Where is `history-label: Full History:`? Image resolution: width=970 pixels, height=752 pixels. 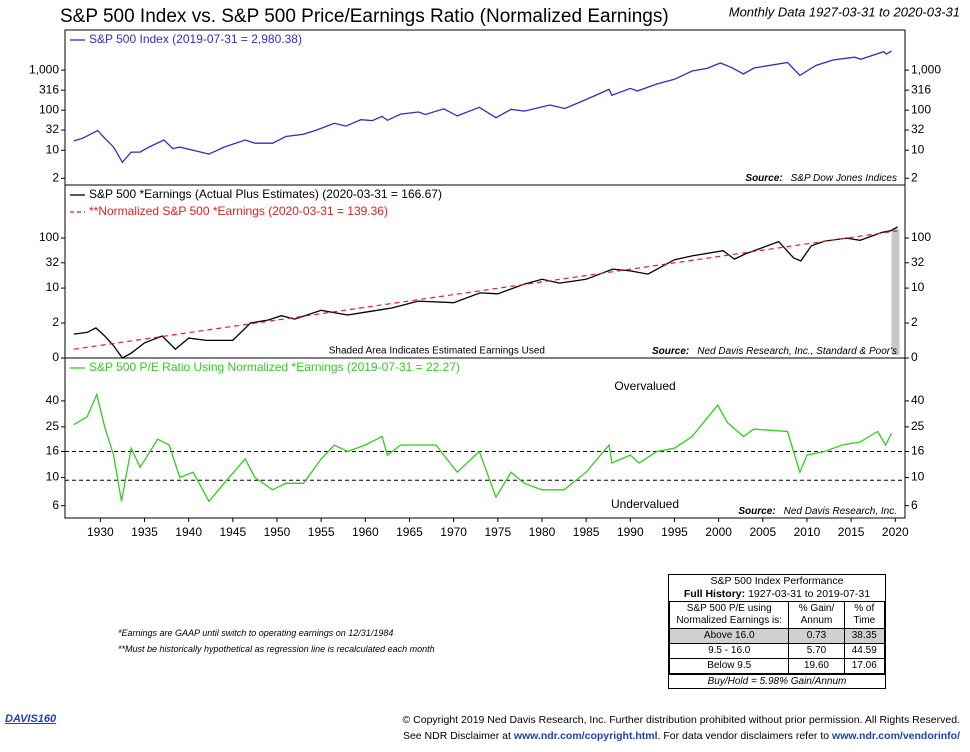 history-label: Full History: is located at coordinates (714, 594).